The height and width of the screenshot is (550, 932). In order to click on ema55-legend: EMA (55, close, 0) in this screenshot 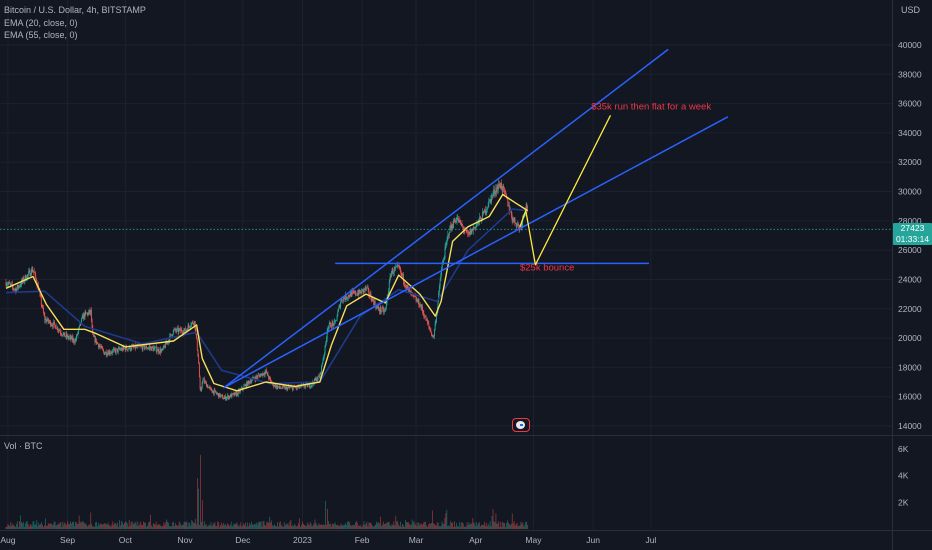, I will do `click(41, 35)`.